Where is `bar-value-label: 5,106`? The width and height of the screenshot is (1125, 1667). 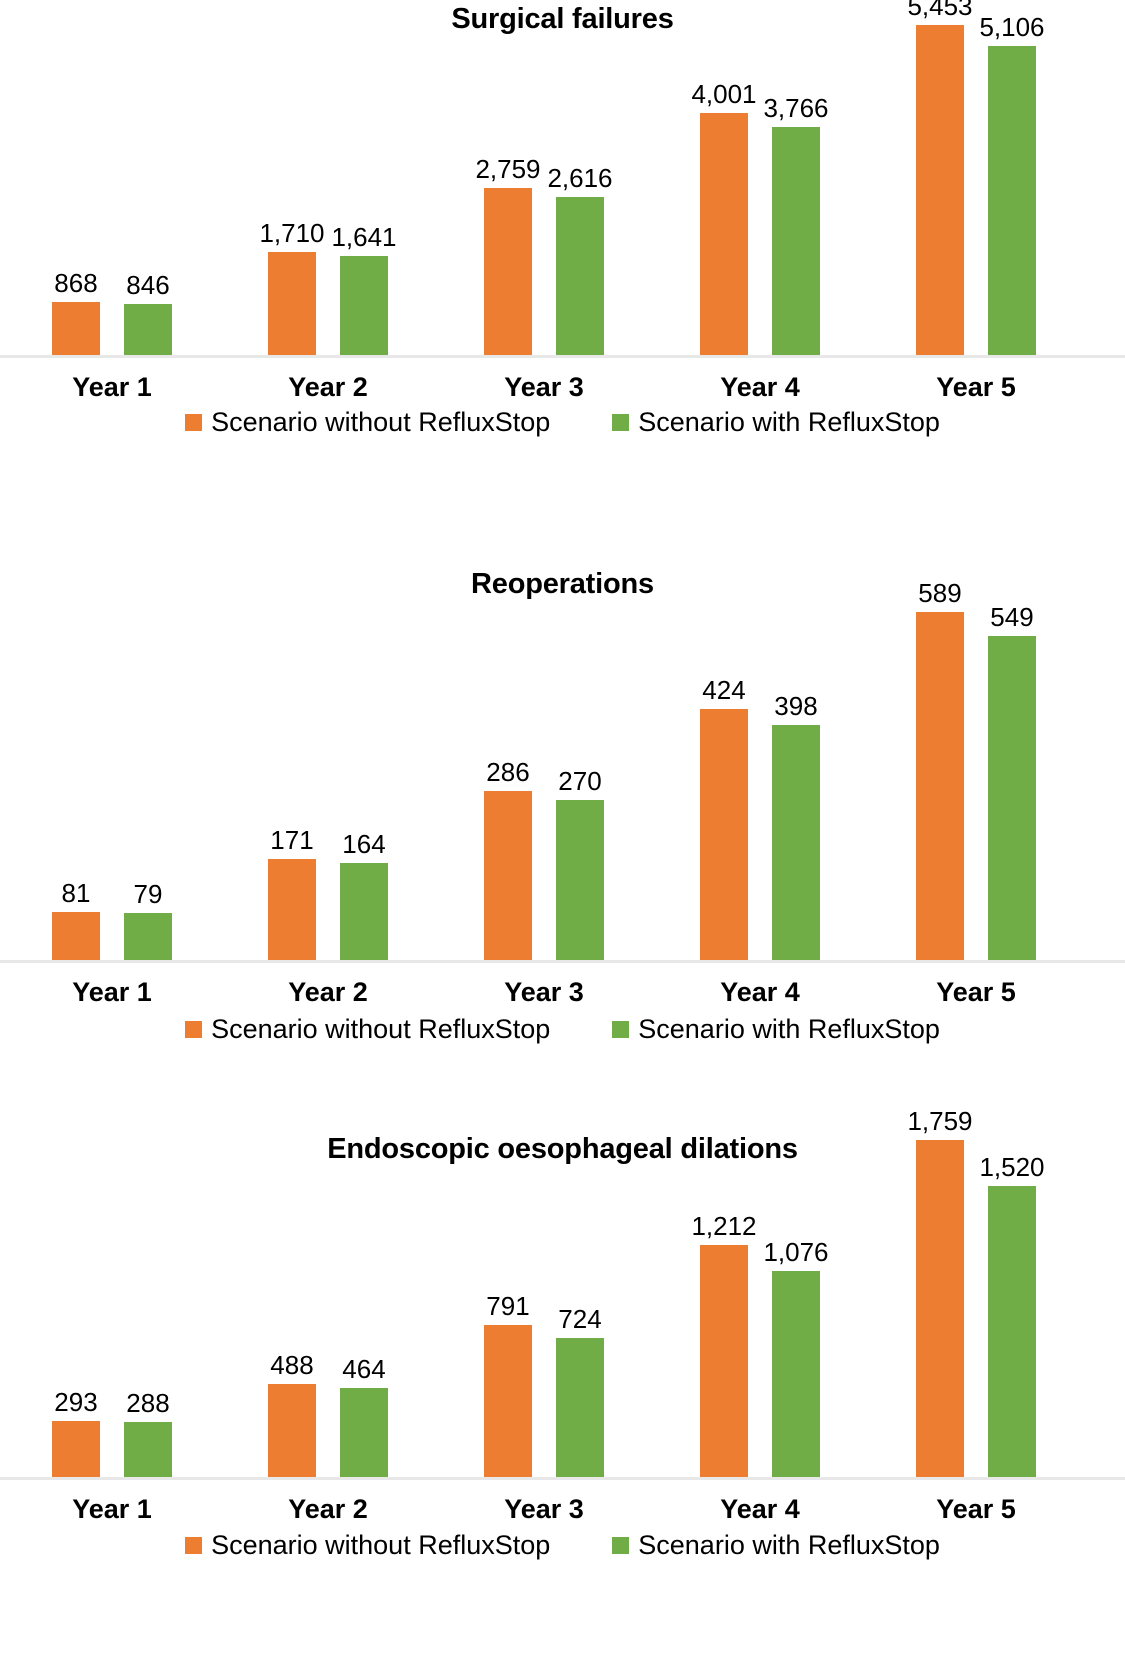
bar-value-label: 5,106 is located at coordinates (1012, 27).